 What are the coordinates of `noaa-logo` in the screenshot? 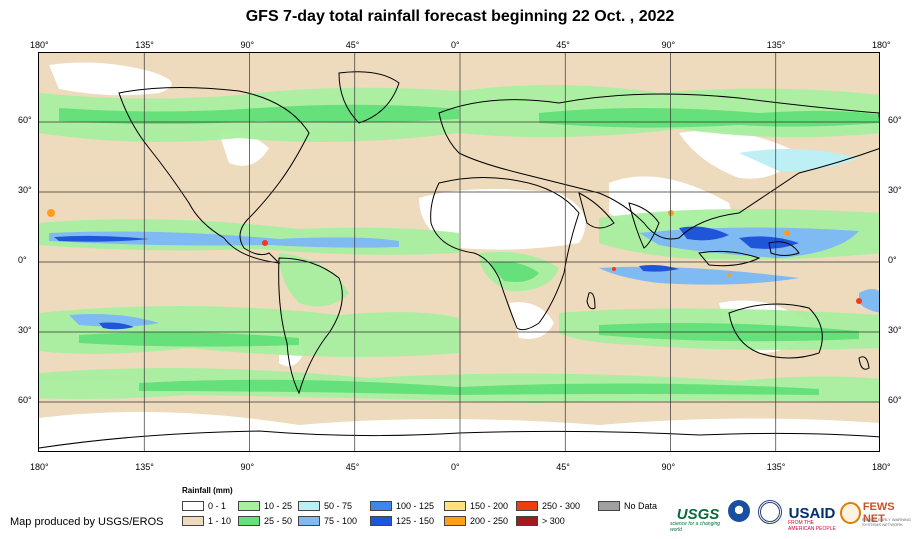 It's located at (739, 511).